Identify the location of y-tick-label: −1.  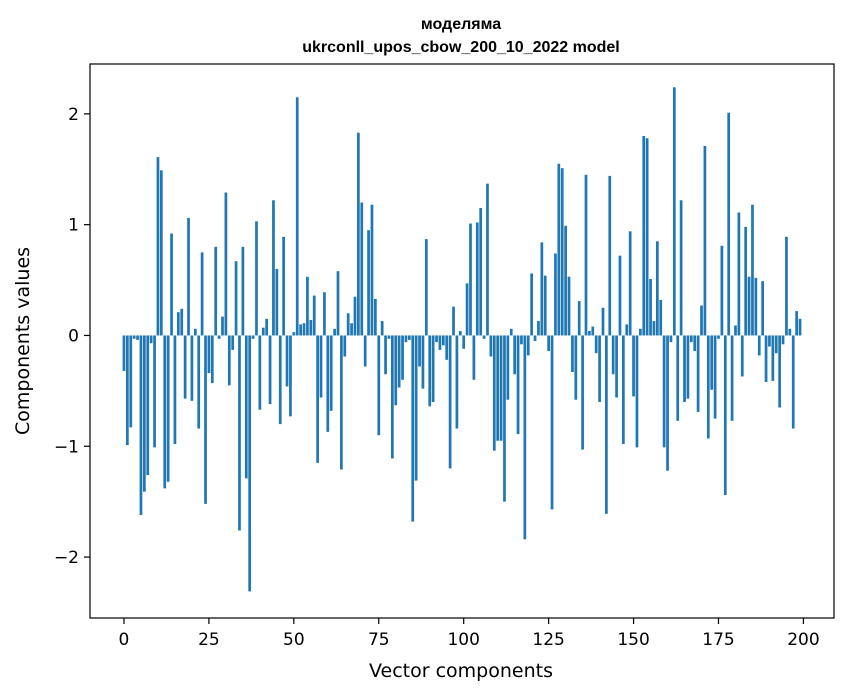
(66, 447).